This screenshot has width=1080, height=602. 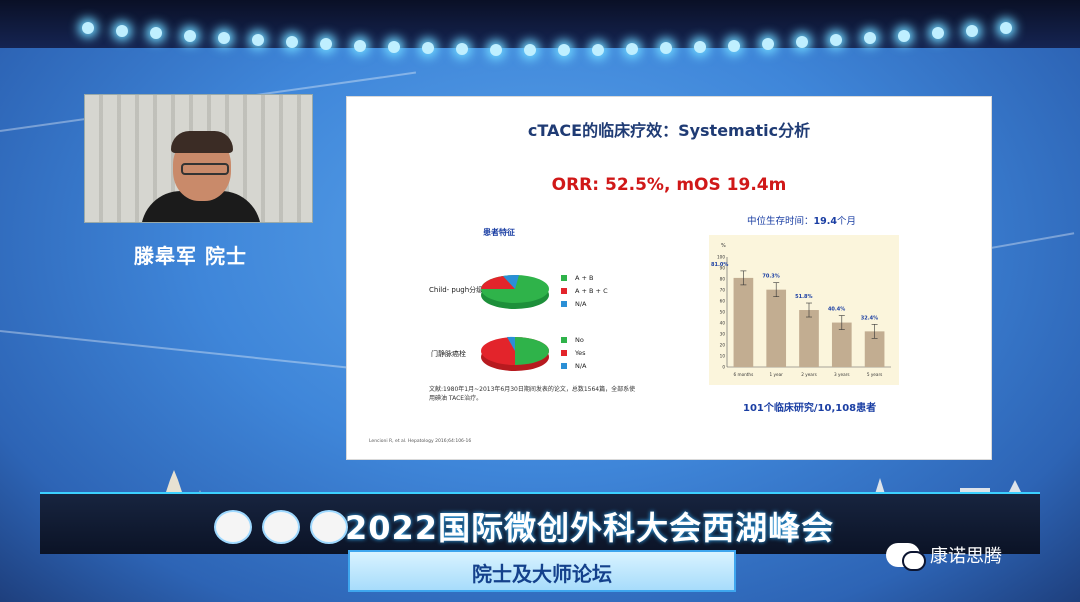 What do you see at coordinates (515, 291) in the screenshot?
I see `pie1-chart` at bounding box center [515, 291].